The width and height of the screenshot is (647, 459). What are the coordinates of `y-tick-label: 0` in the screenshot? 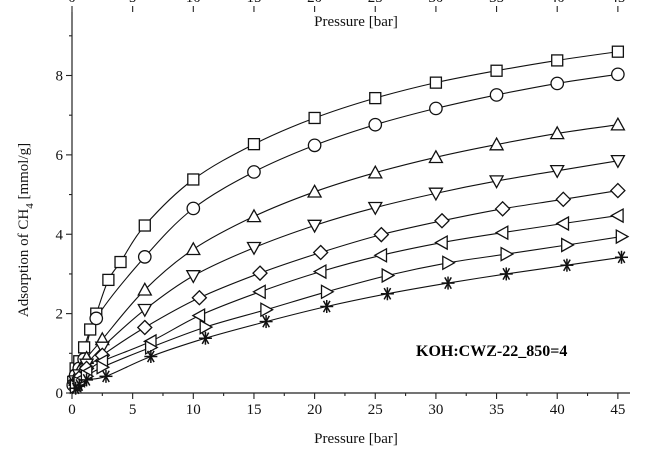 It's located at (60, 394).